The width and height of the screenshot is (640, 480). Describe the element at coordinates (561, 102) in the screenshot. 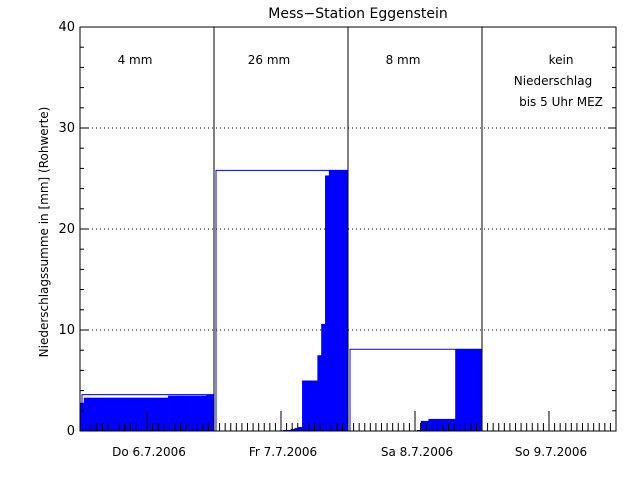

I see `day-total-label-4-line3: bis 5 Uhr MEZ` at that location.